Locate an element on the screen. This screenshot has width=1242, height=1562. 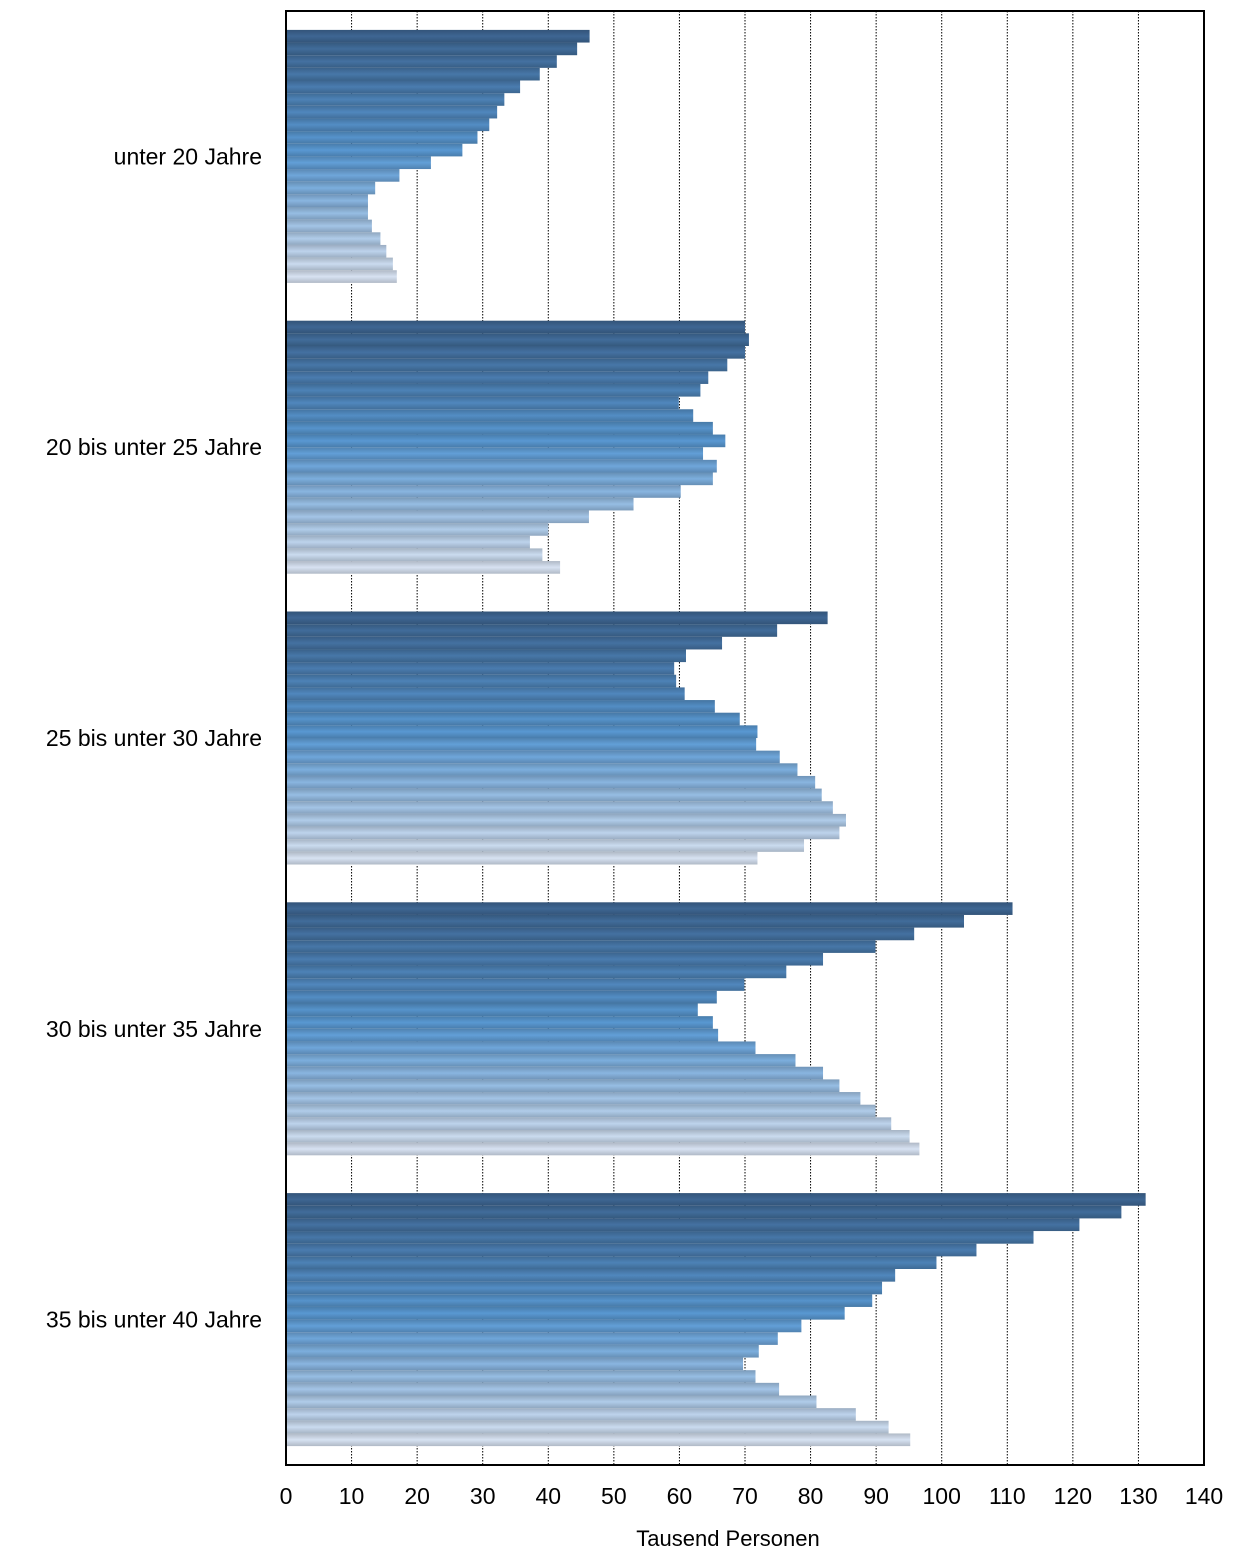
x-tick-label: 80 is located at coordinates (811, 1496).